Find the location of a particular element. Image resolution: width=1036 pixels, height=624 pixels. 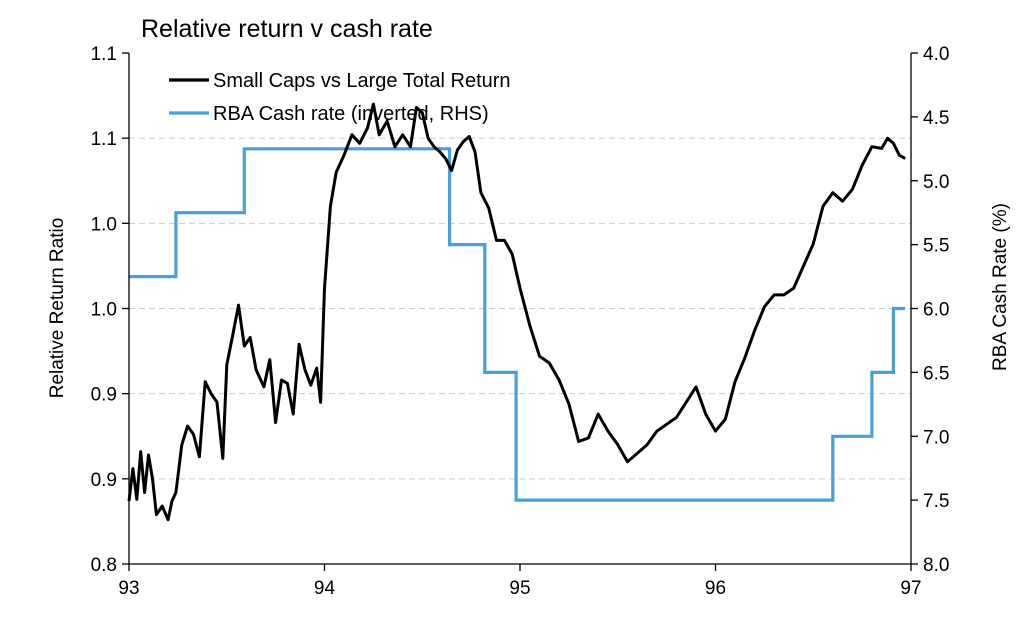

legend-label-cash-rate: RBA Cash rate (inverted, RHS) is located at coordinates (351, 114).